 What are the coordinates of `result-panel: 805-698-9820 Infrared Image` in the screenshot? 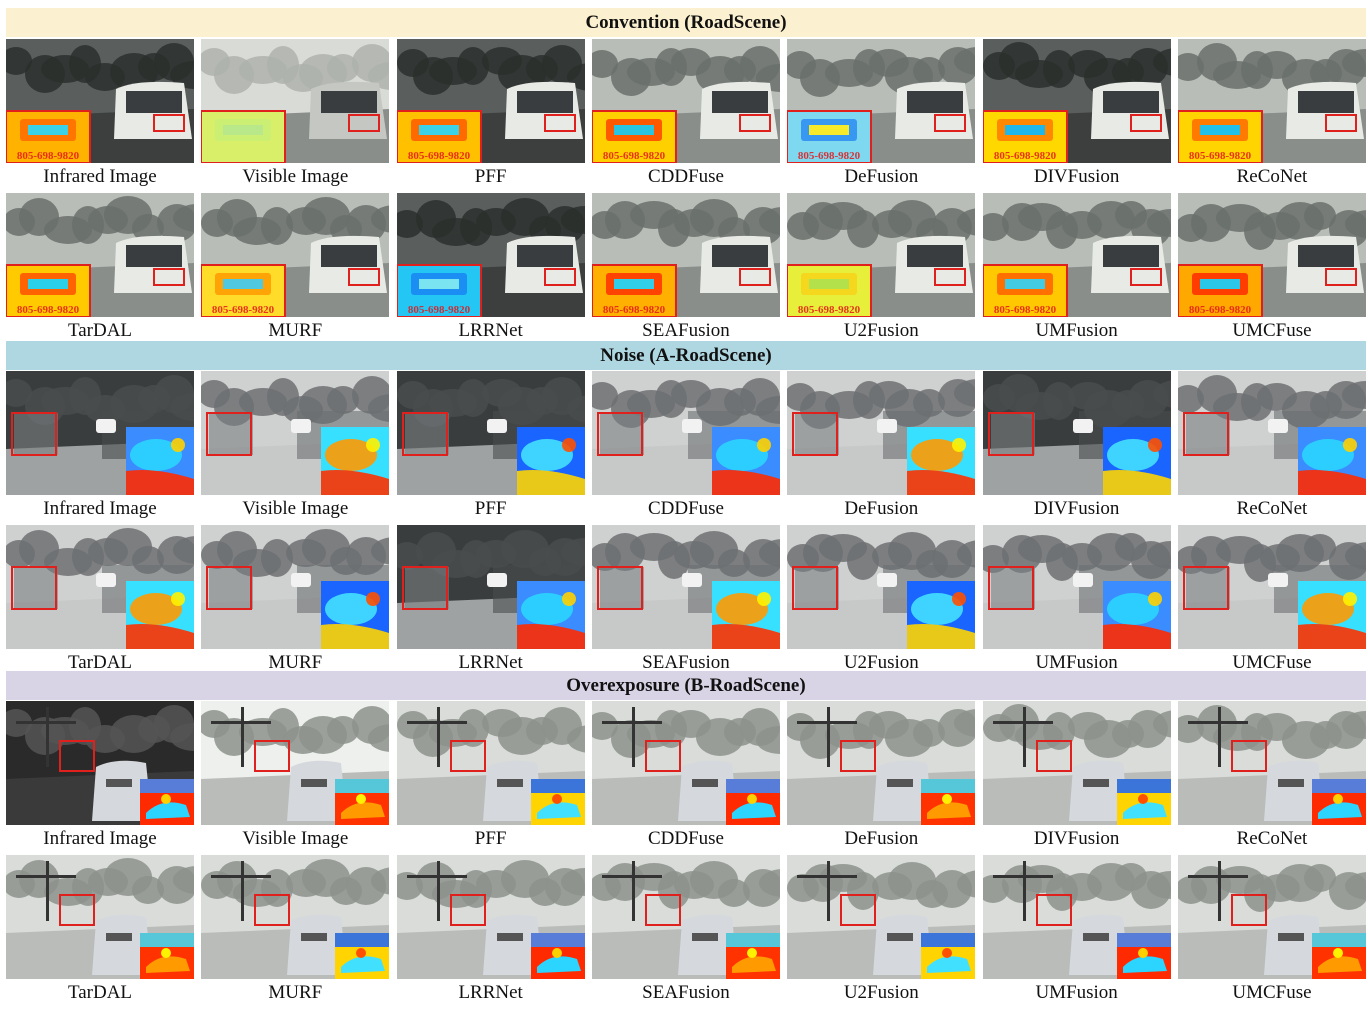 It's located at (100, 116).